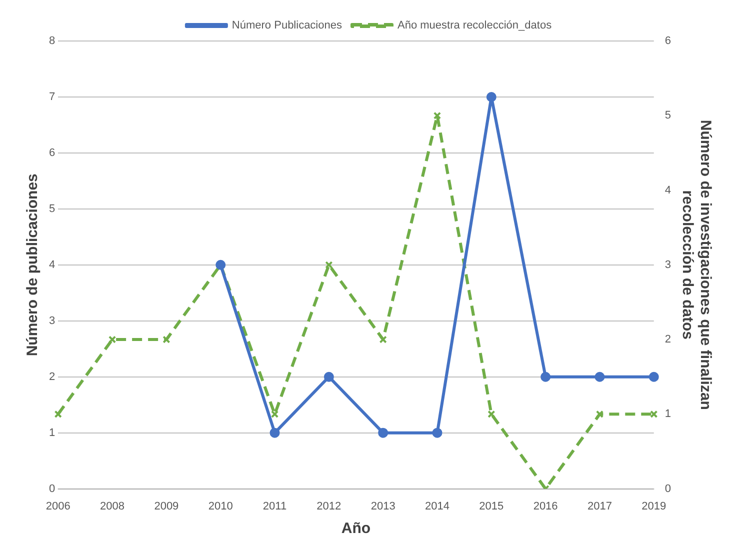 The height and width of the screenshot is (552, 738). Describe the element at coordinates (52, 488) in the screenshot. I see `y-tick-label: 0` at that location.